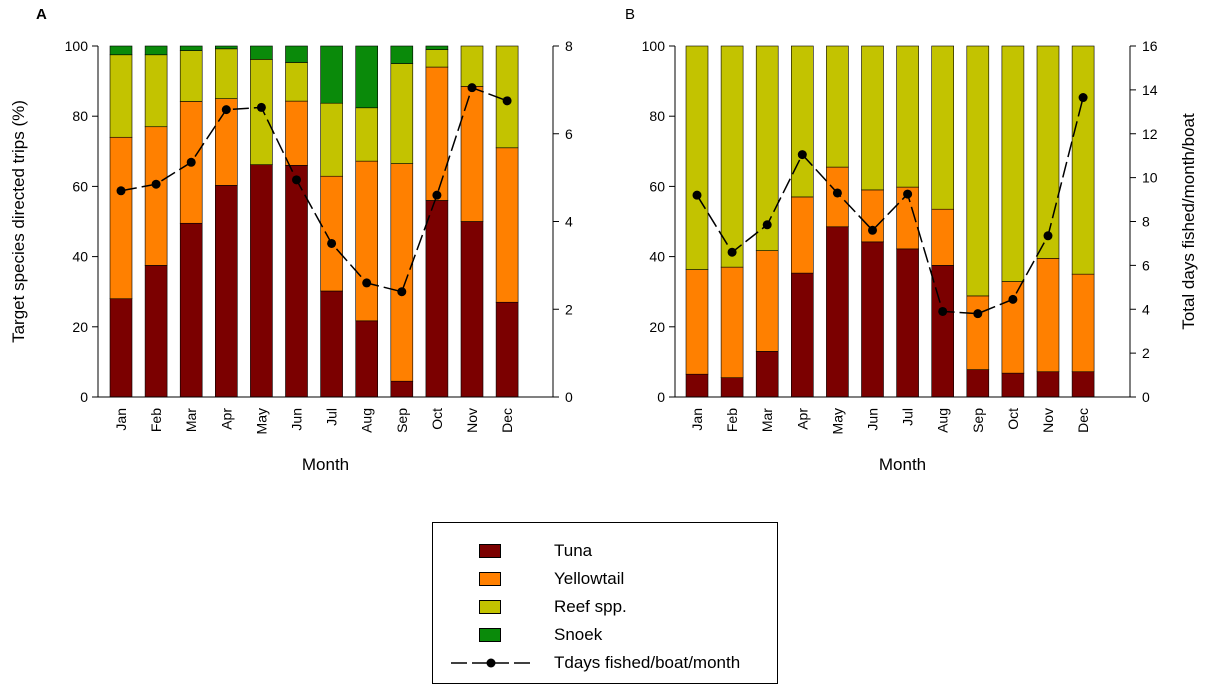 This screenshot has height=691, width=1205. I want to click on panel-b-y2tick-label-4: 4, so click(1146, 309).